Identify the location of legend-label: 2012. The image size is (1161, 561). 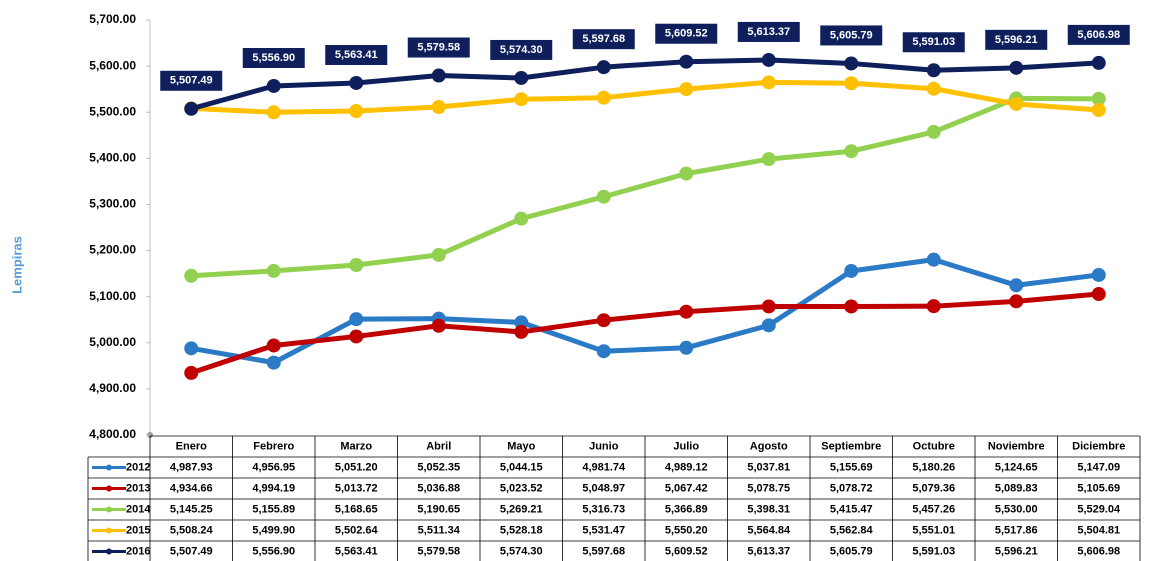
(138, 467).